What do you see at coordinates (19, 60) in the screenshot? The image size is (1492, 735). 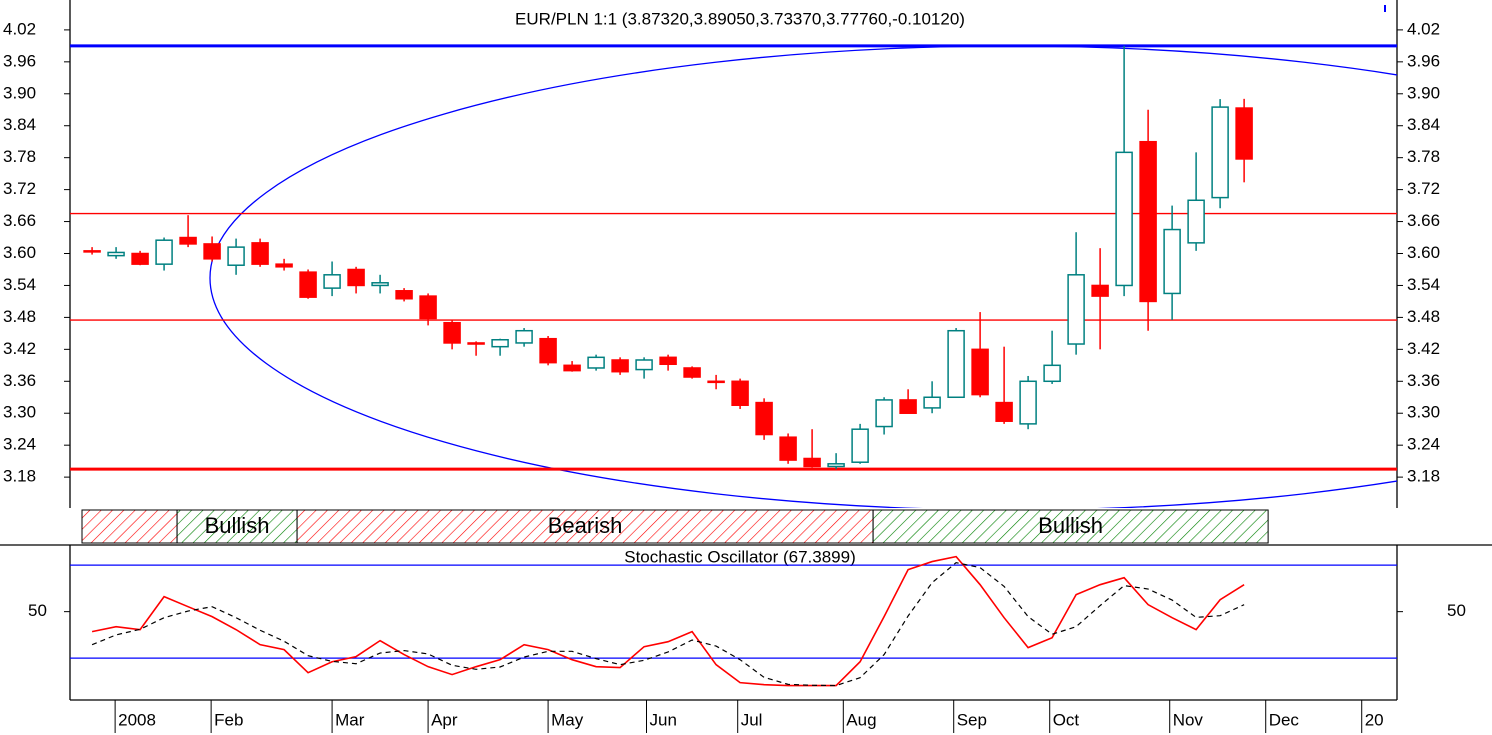 I see `y-tick-label: 3.96` at bounding box center [19, 60].